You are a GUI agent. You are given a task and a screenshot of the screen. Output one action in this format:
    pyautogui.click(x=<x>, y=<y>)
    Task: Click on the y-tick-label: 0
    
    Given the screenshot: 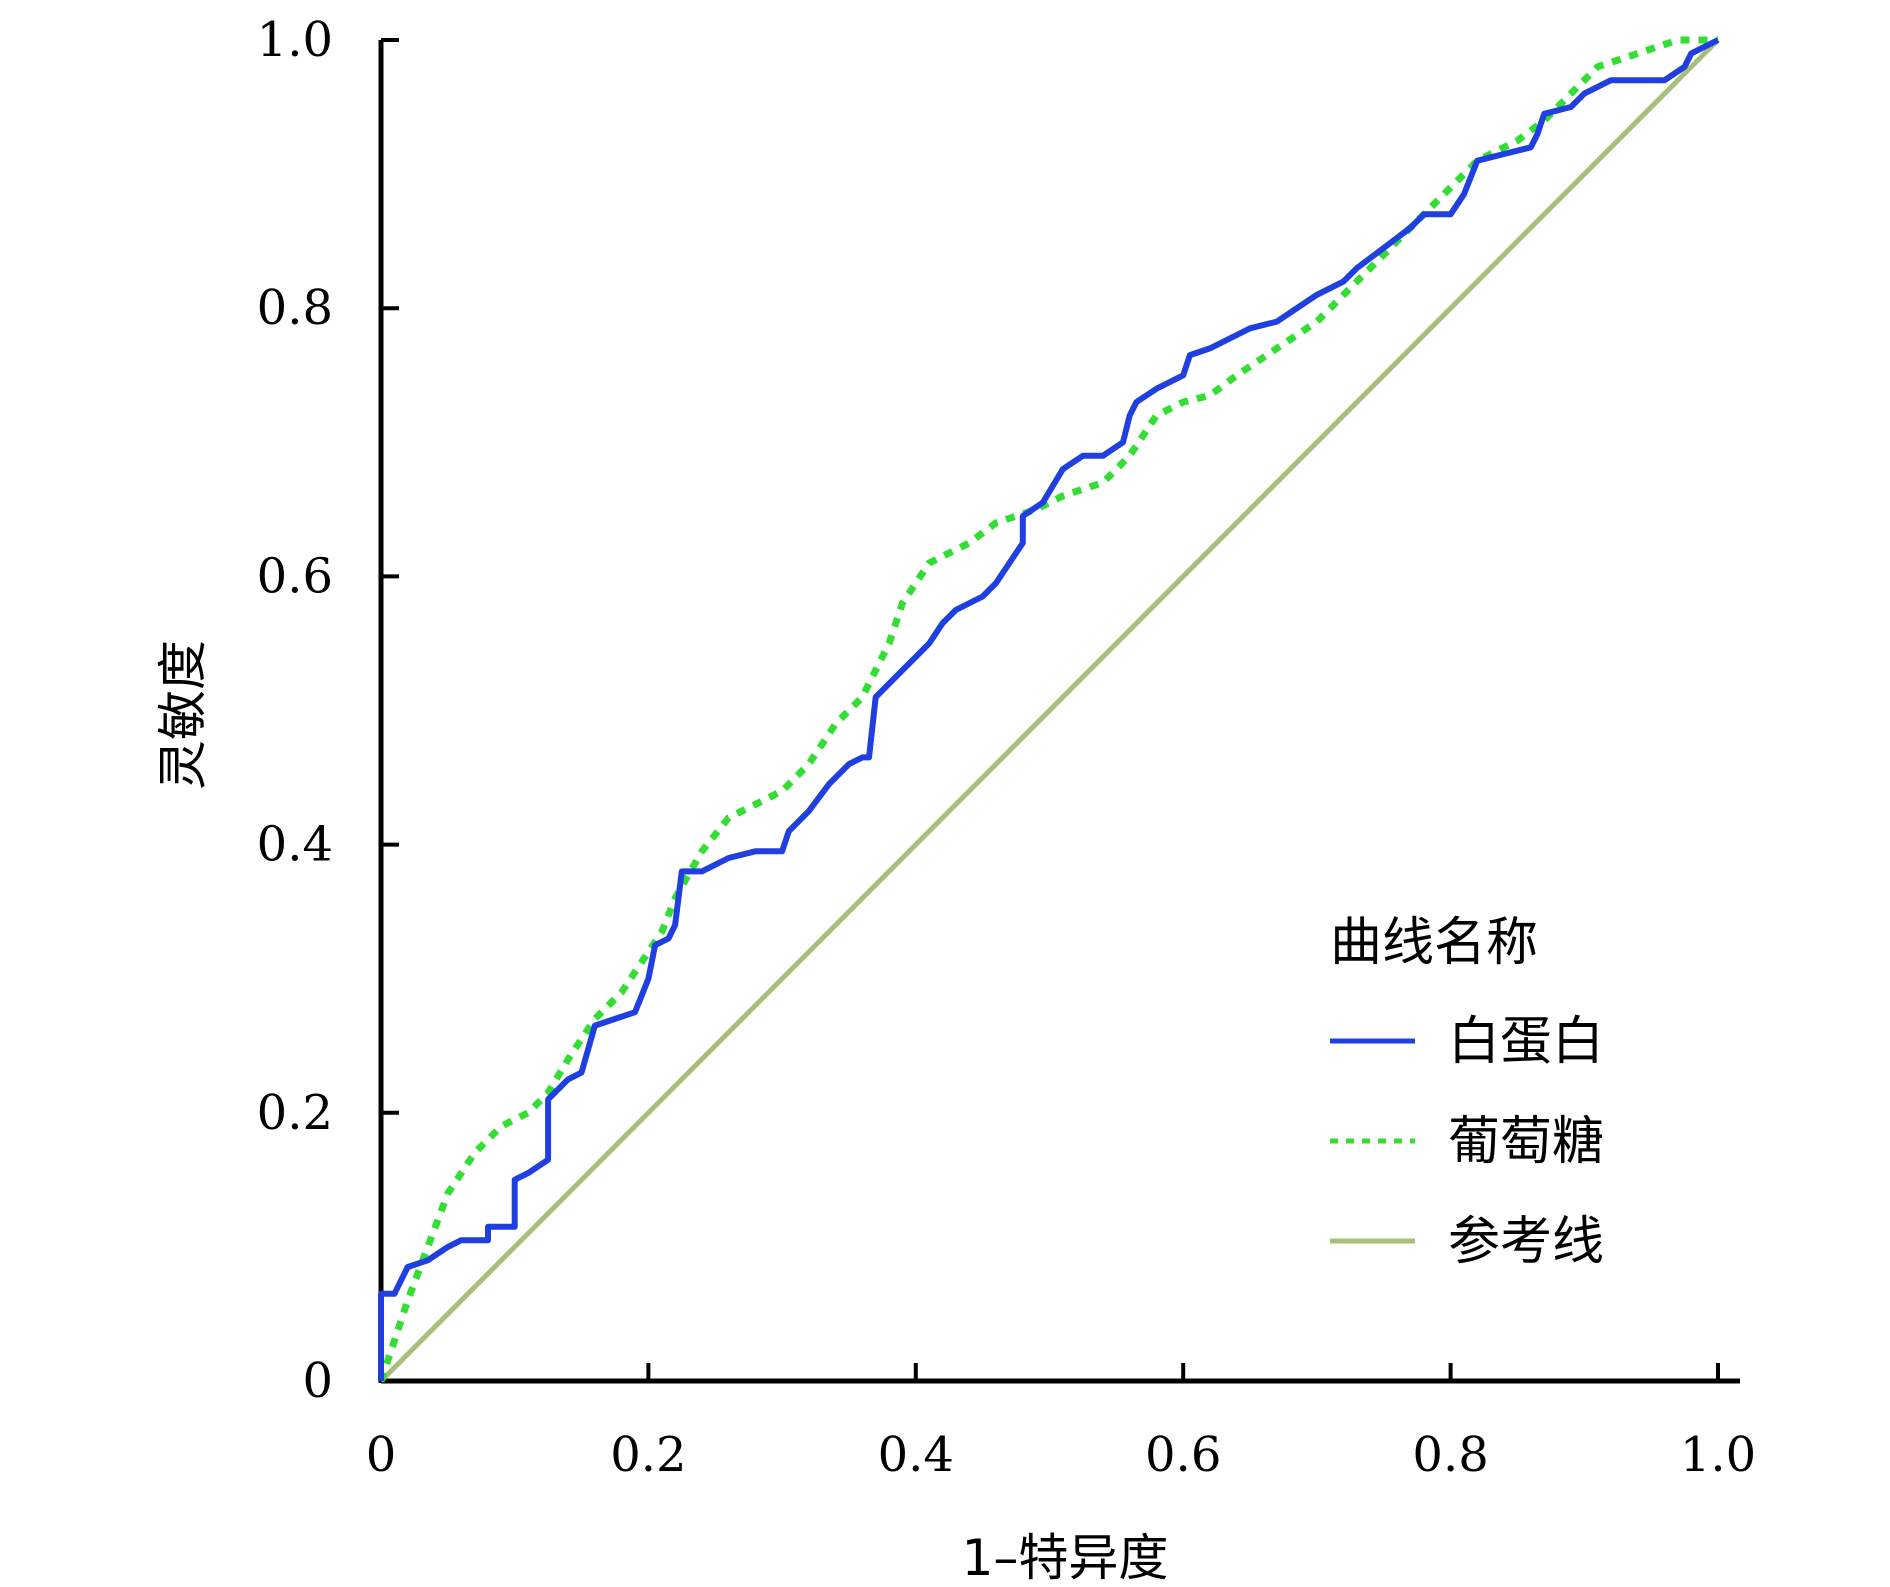 What is the action you would take?
    pyautogui.click(x=317, y=1381)
    